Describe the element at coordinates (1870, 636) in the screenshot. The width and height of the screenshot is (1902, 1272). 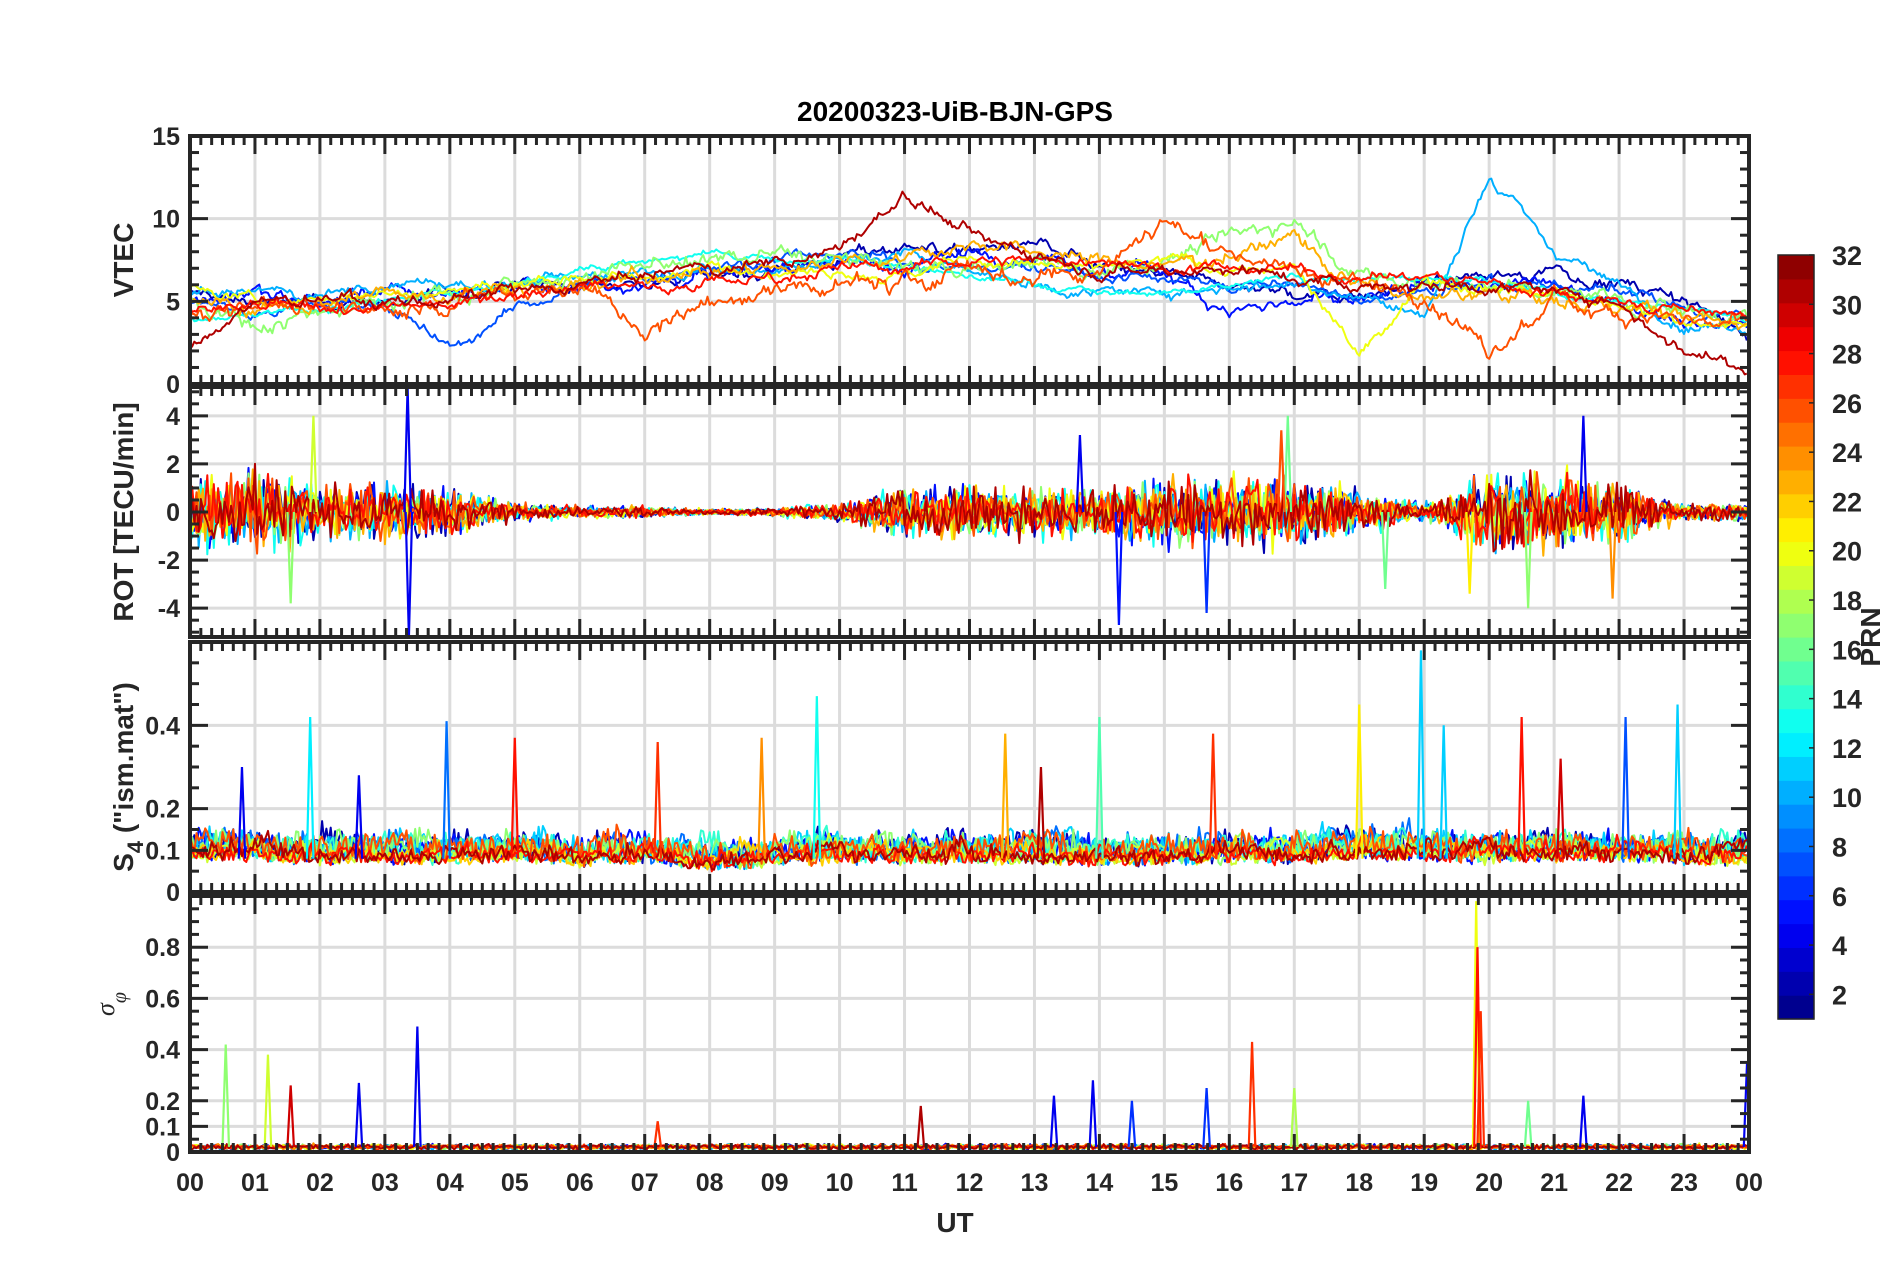
I see `colorbar-label: PRN` at that location.